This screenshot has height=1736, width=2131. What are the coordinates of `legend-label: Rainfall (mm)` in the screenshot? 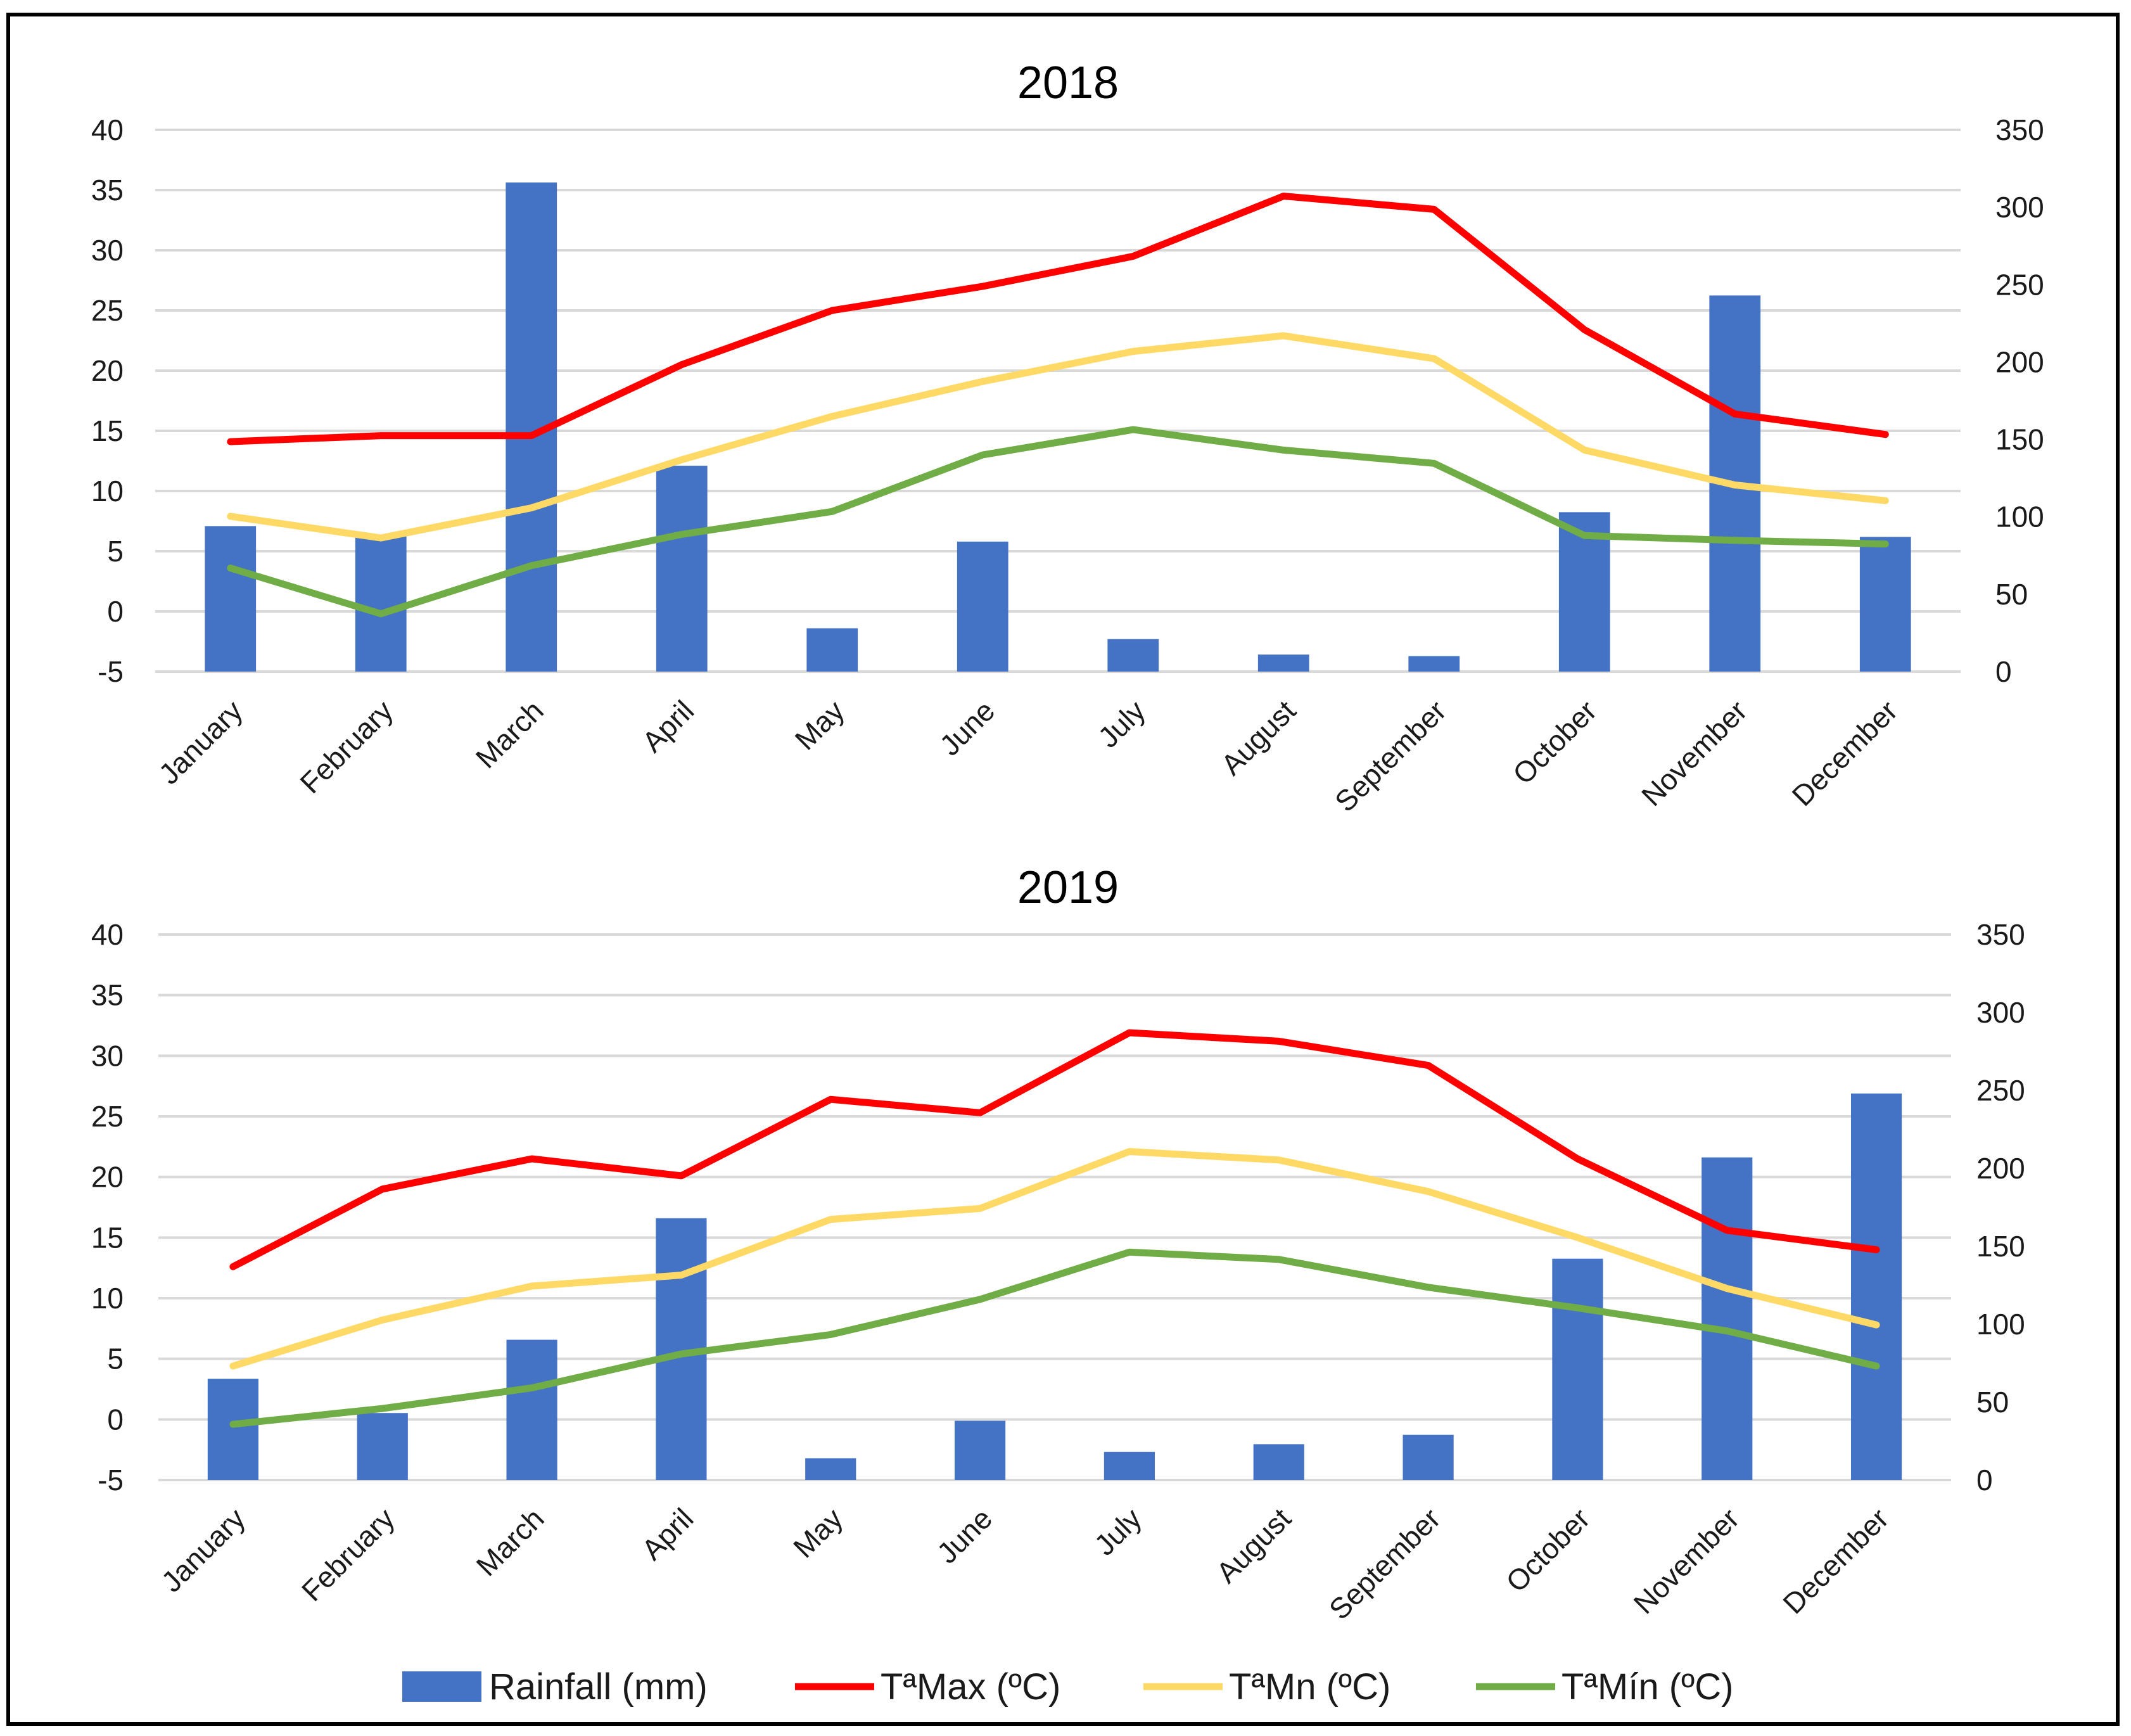 It's located at (598, 1686).